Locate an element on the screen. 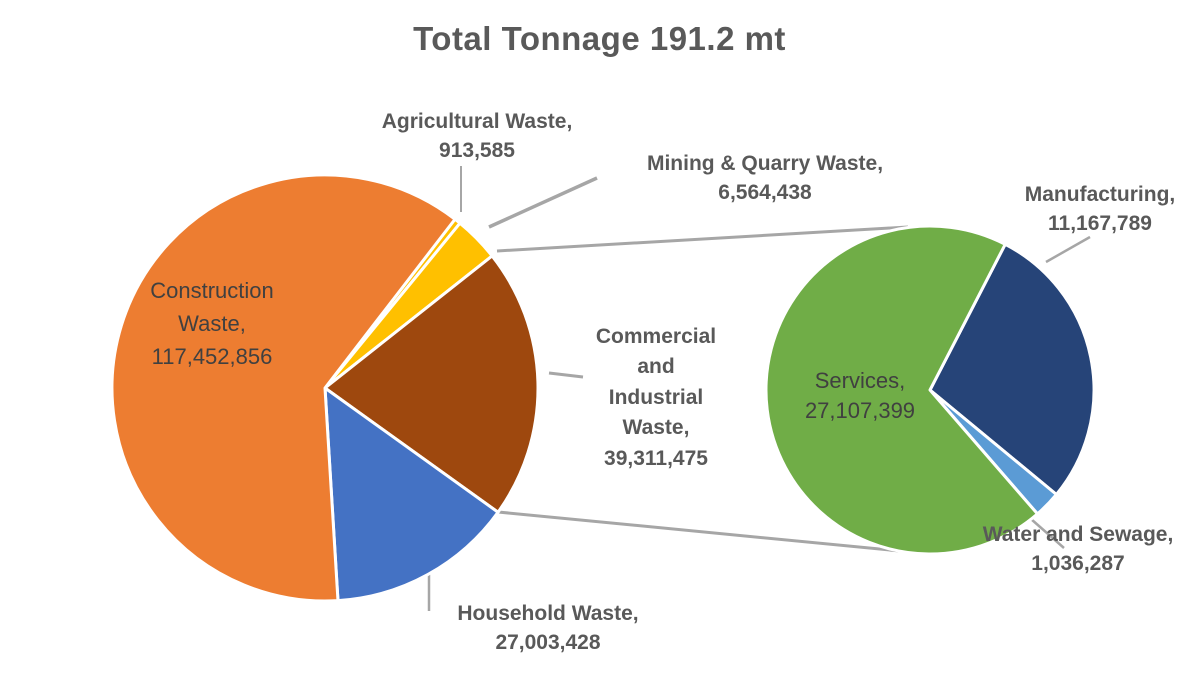  slice-manufacturing is located at coordinates (1012, 369).